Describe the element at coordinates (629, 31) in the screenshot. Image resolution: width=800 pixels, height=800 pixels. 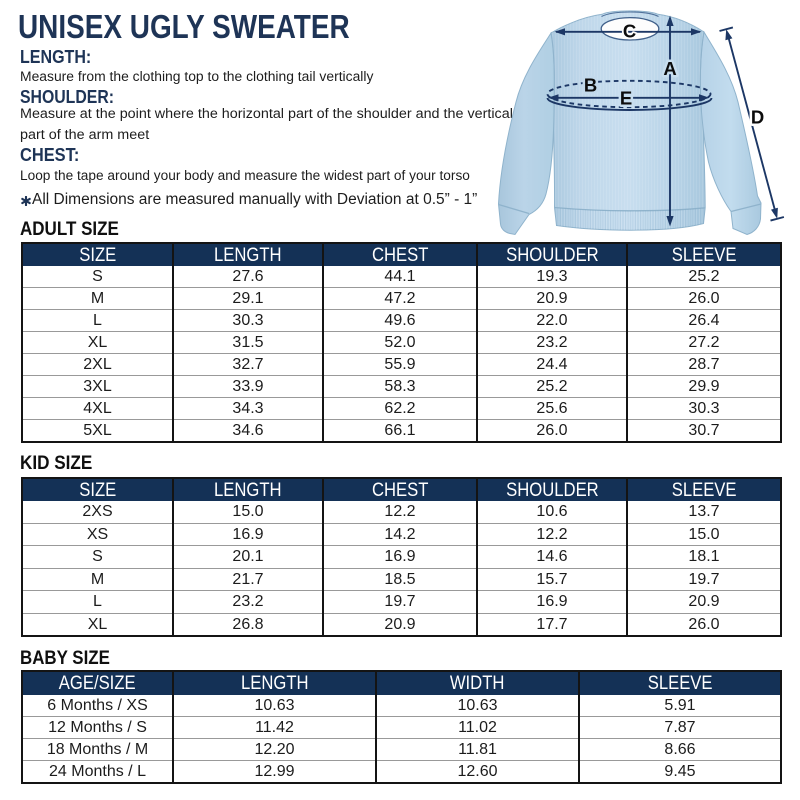
I see `svg-text: C` at that location.